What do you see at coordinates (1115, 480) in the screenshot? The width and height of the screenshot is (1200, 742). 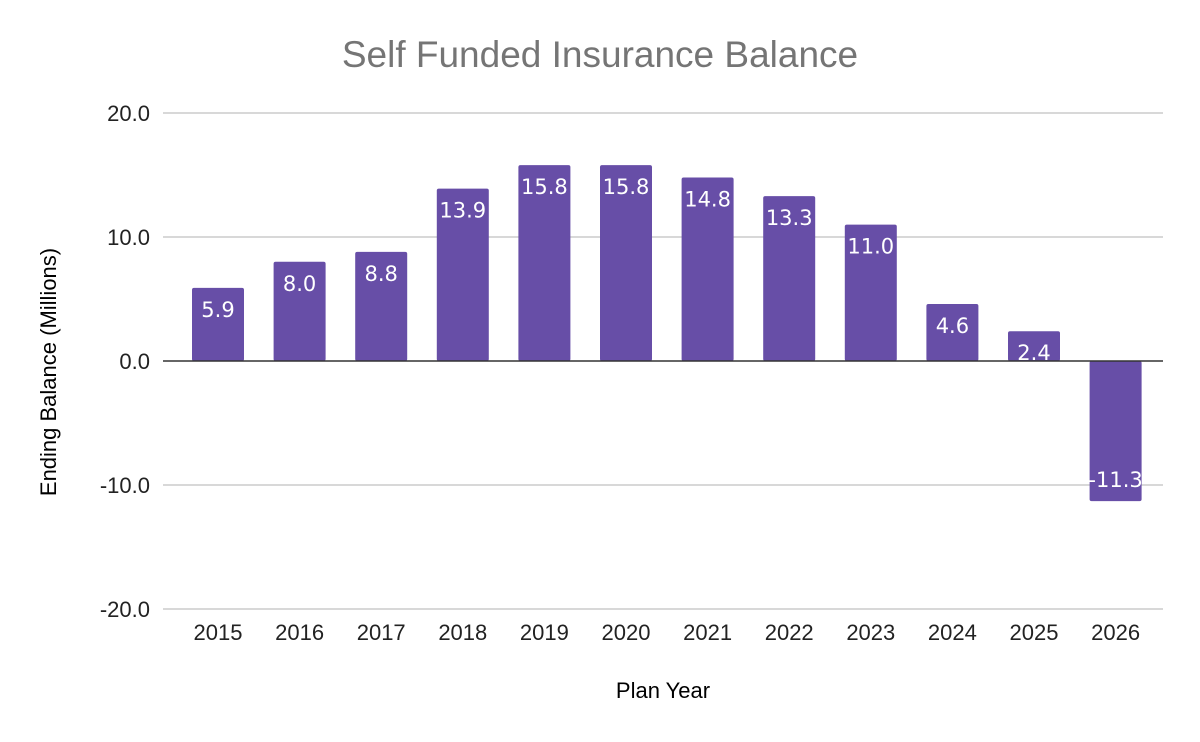 I see `data-label: -11.3` at bounding box center [1115, 480].